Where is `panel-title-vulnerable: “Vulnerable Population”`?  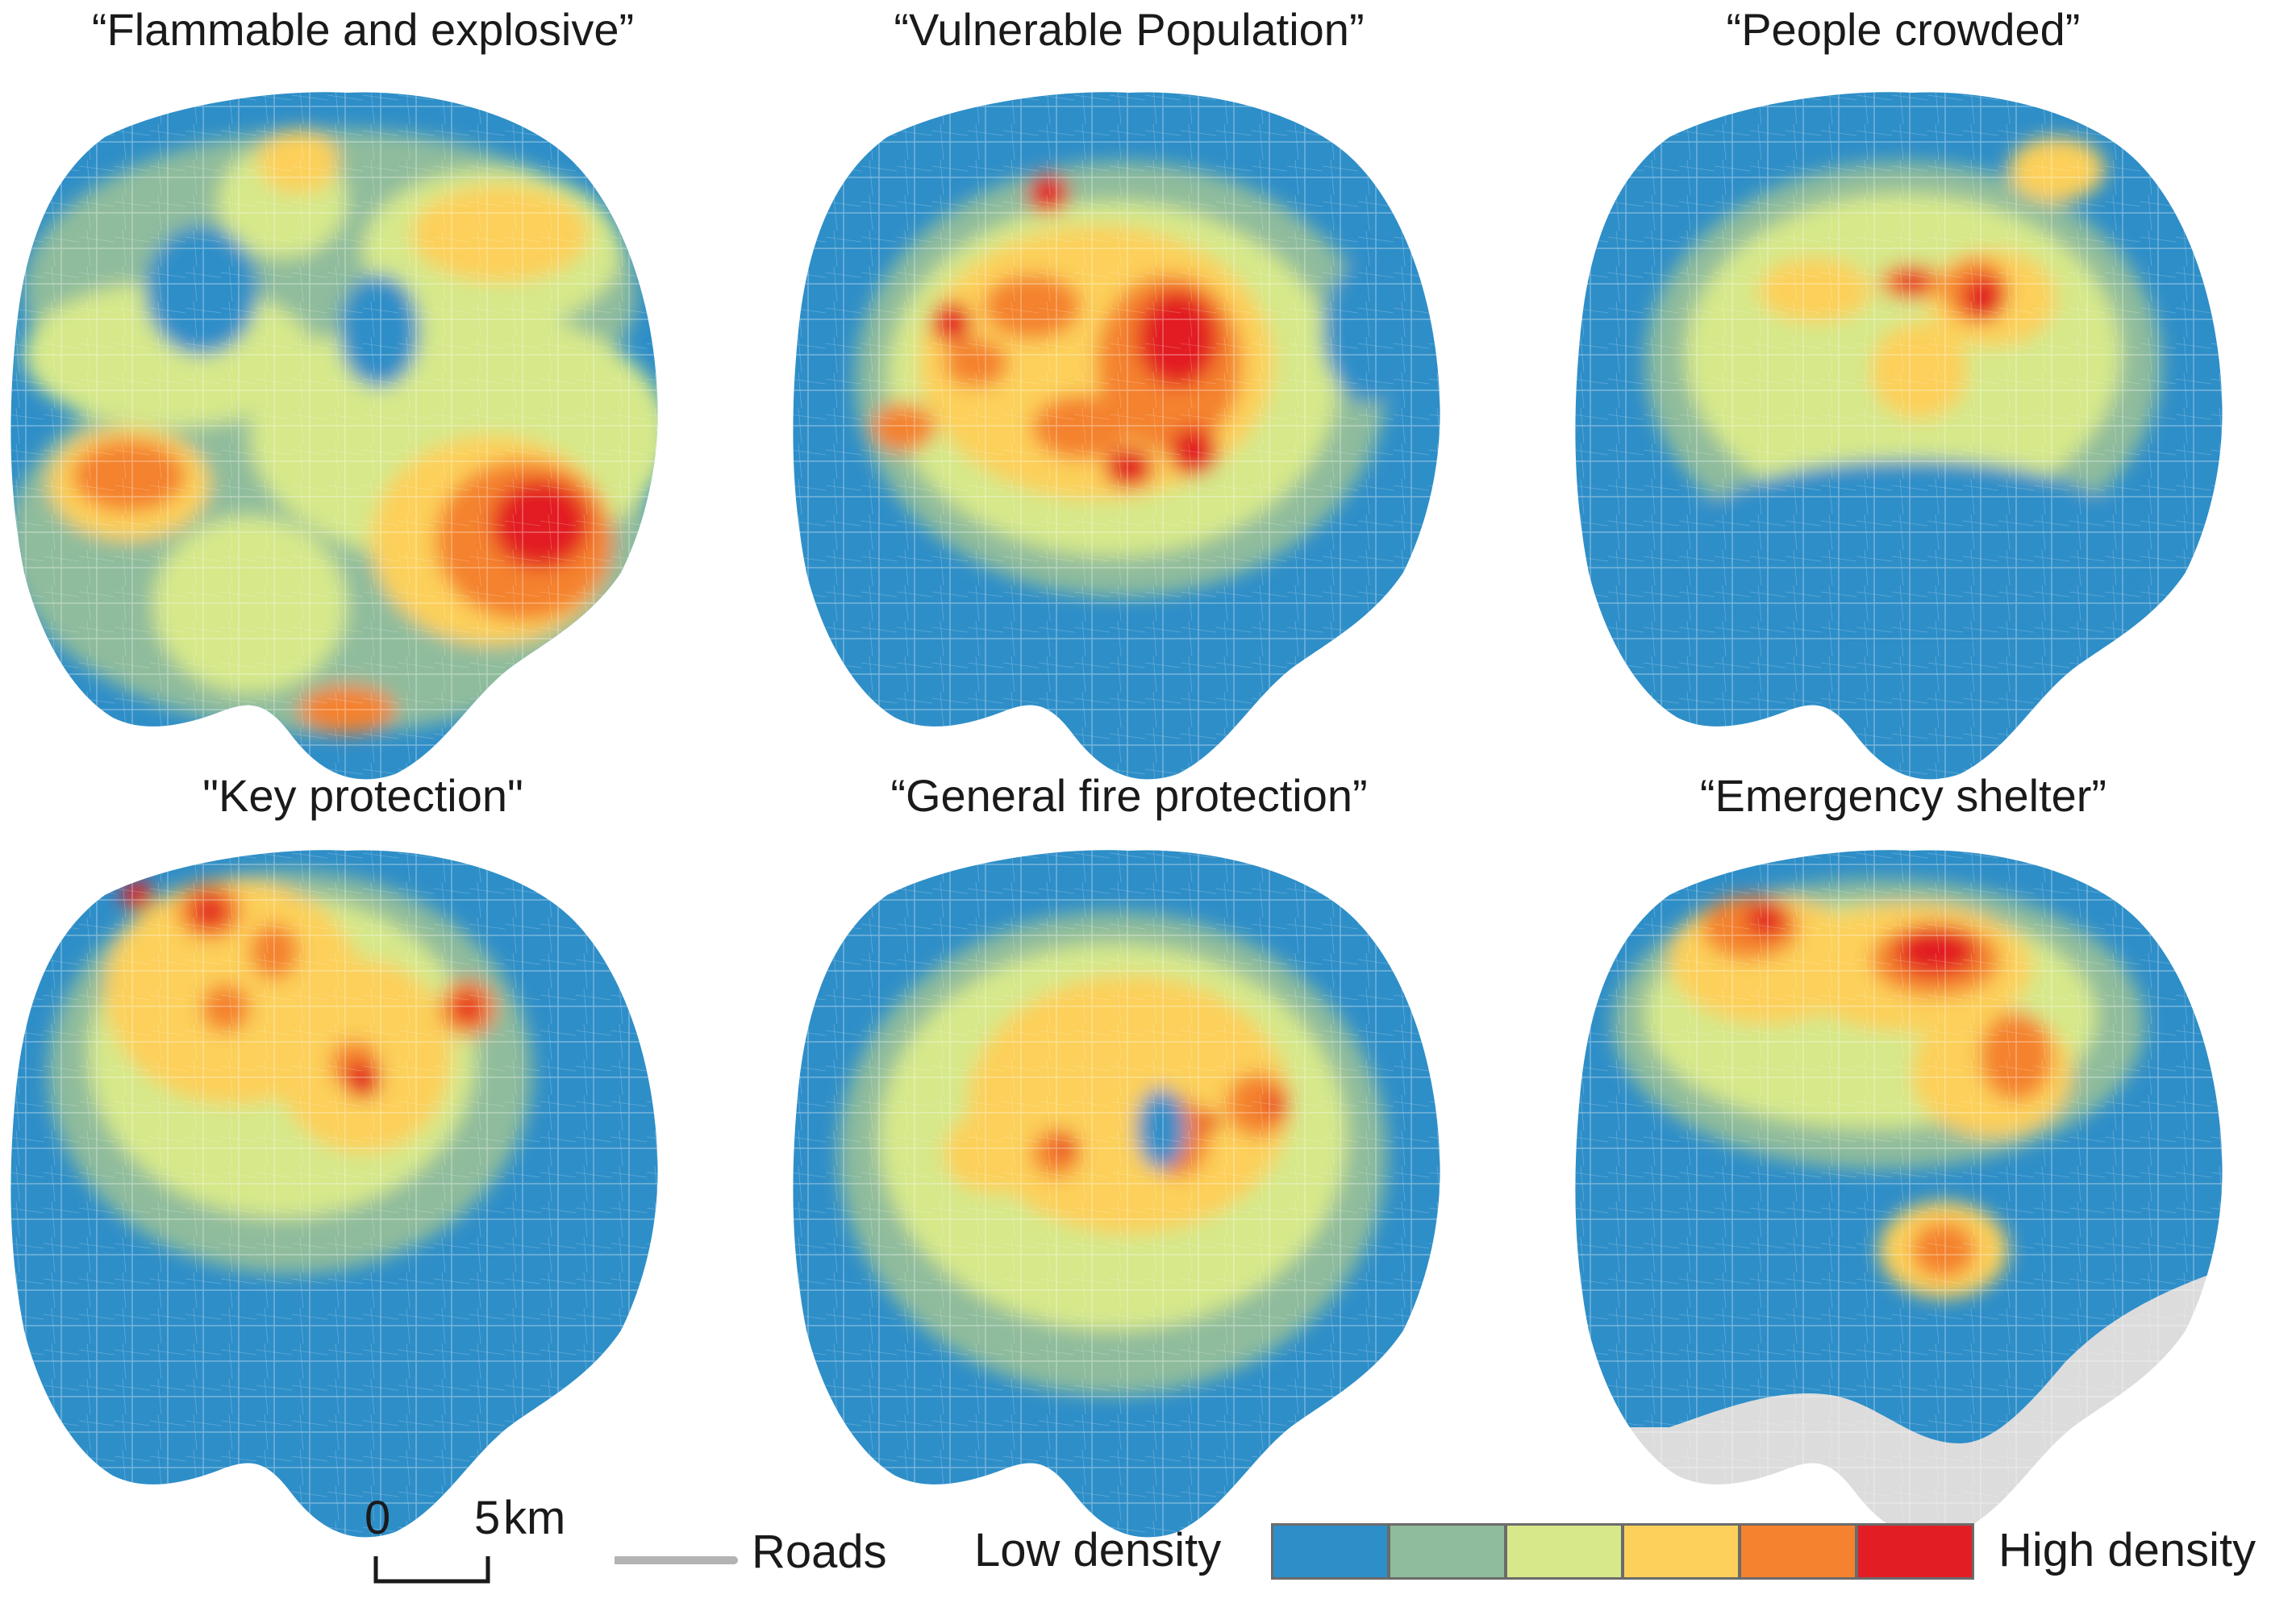 panel-title-vulnerable: “Vulnerable Population” is located at coordinates (1129, 29).